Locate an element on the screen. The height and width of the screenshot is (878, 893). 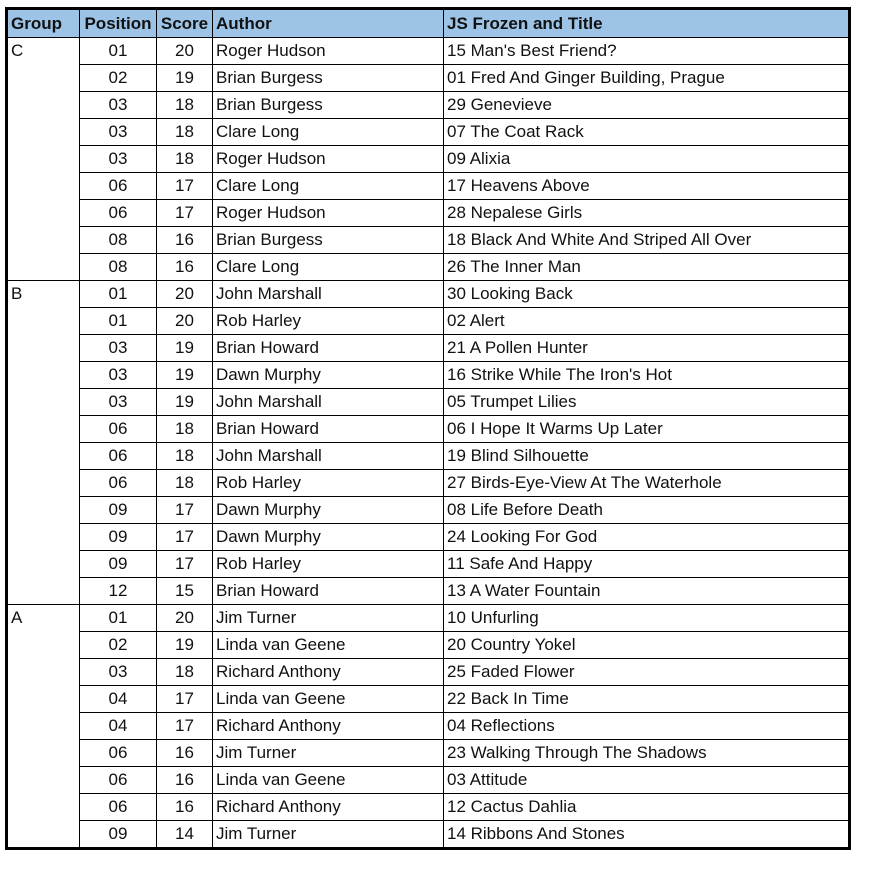
table-row: 12 15 Brian Howard 13 A Water Fountain is located at coordinates (428, 591).